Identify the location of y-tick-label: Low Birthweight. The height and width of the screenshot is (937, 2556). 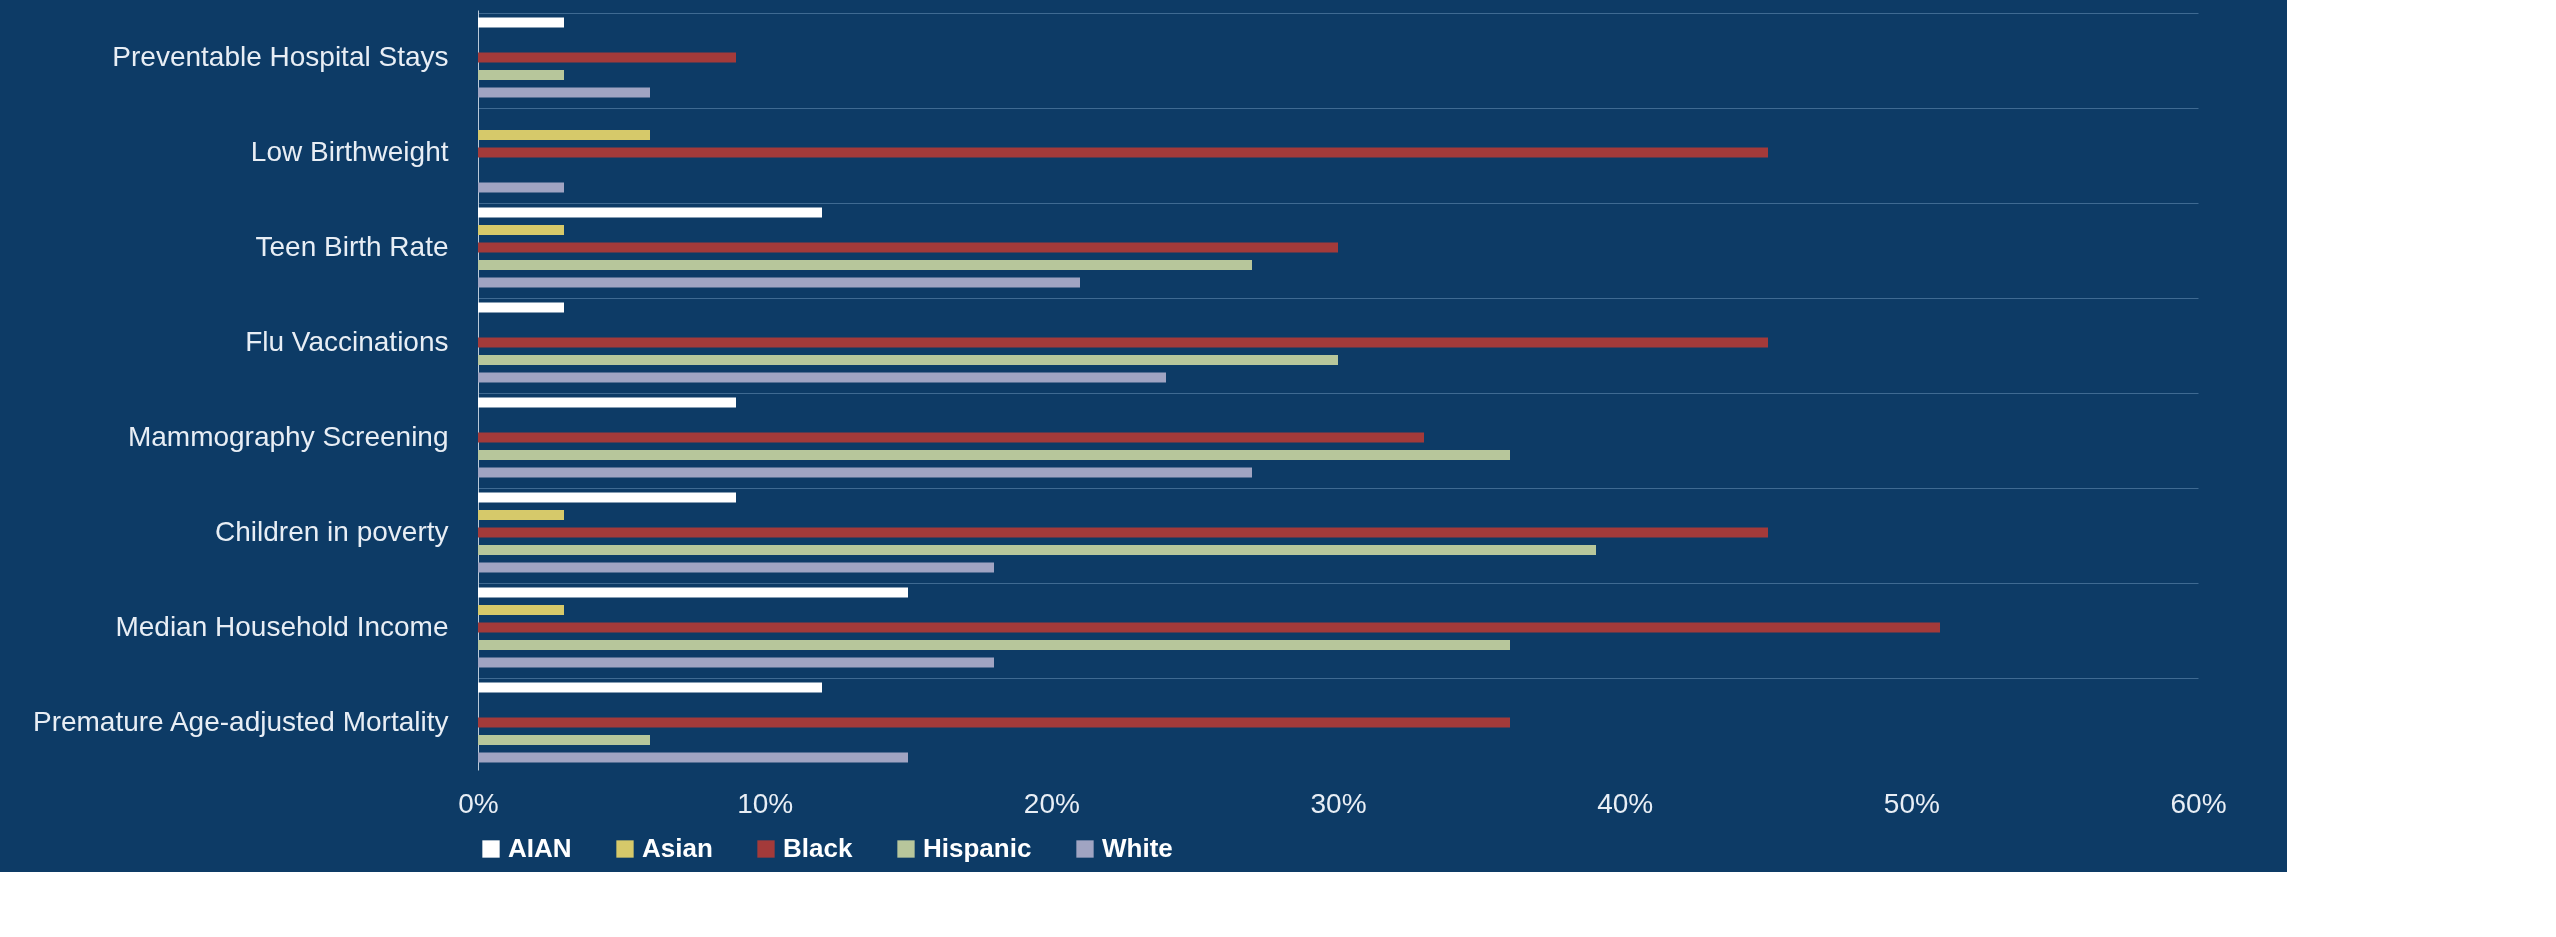
(349, 151).